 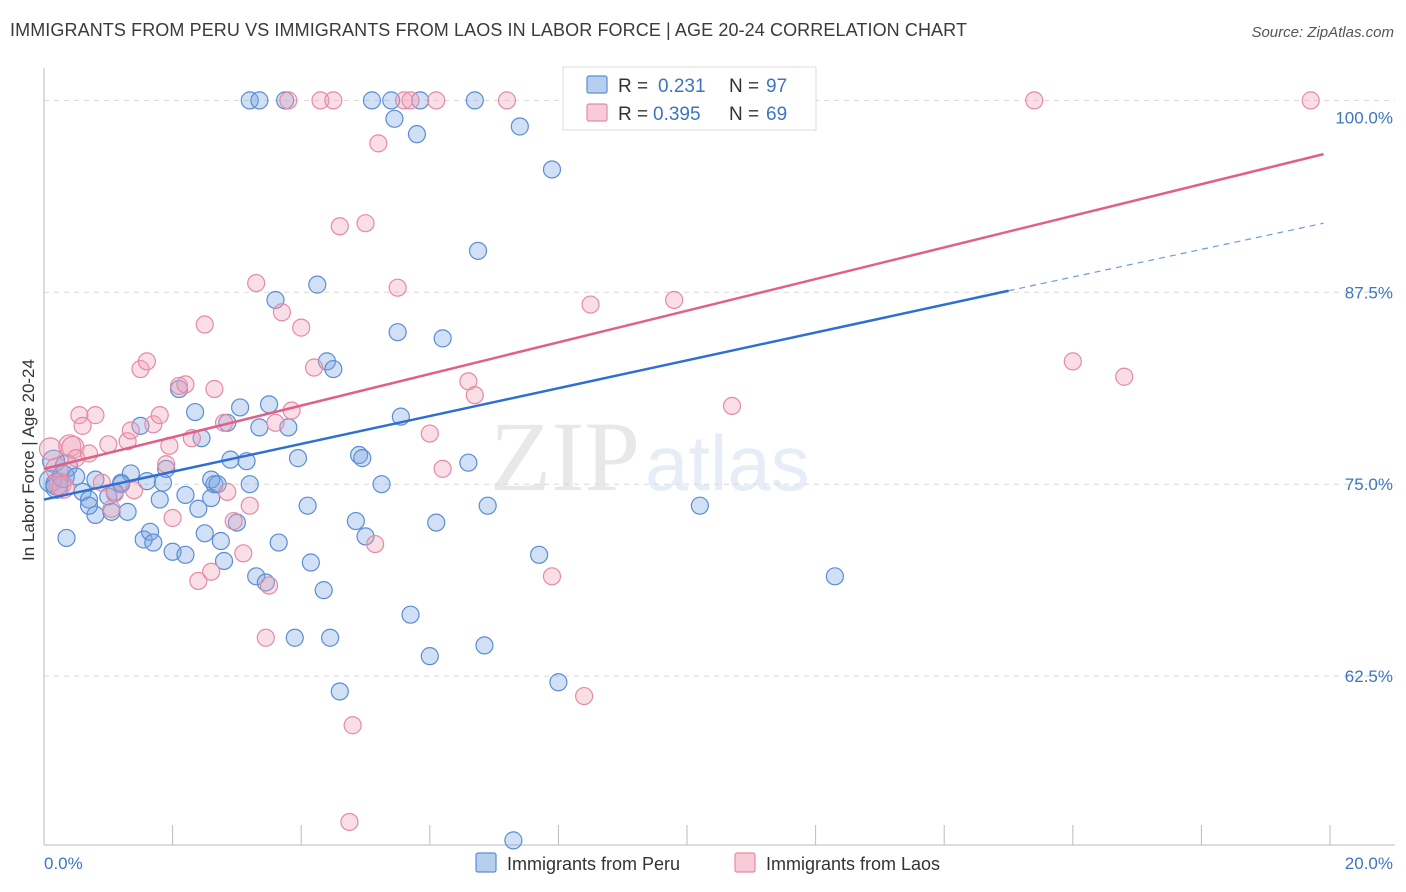 I want to click on y-tick-label-1: 75.0%, so click(x=1369, y=484).